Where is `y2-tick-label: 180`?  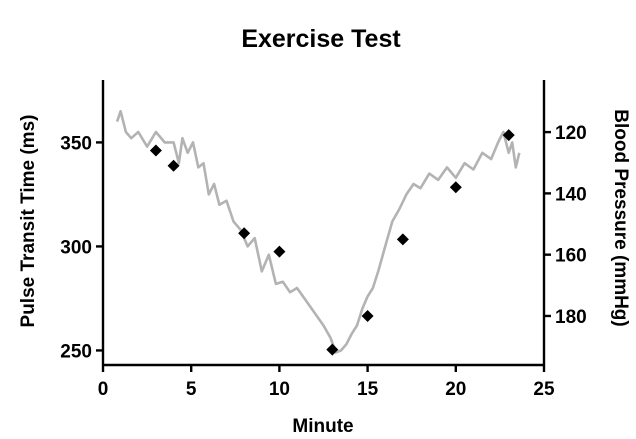
y2-tick-label: 180 is located at coordinates (571, 317).